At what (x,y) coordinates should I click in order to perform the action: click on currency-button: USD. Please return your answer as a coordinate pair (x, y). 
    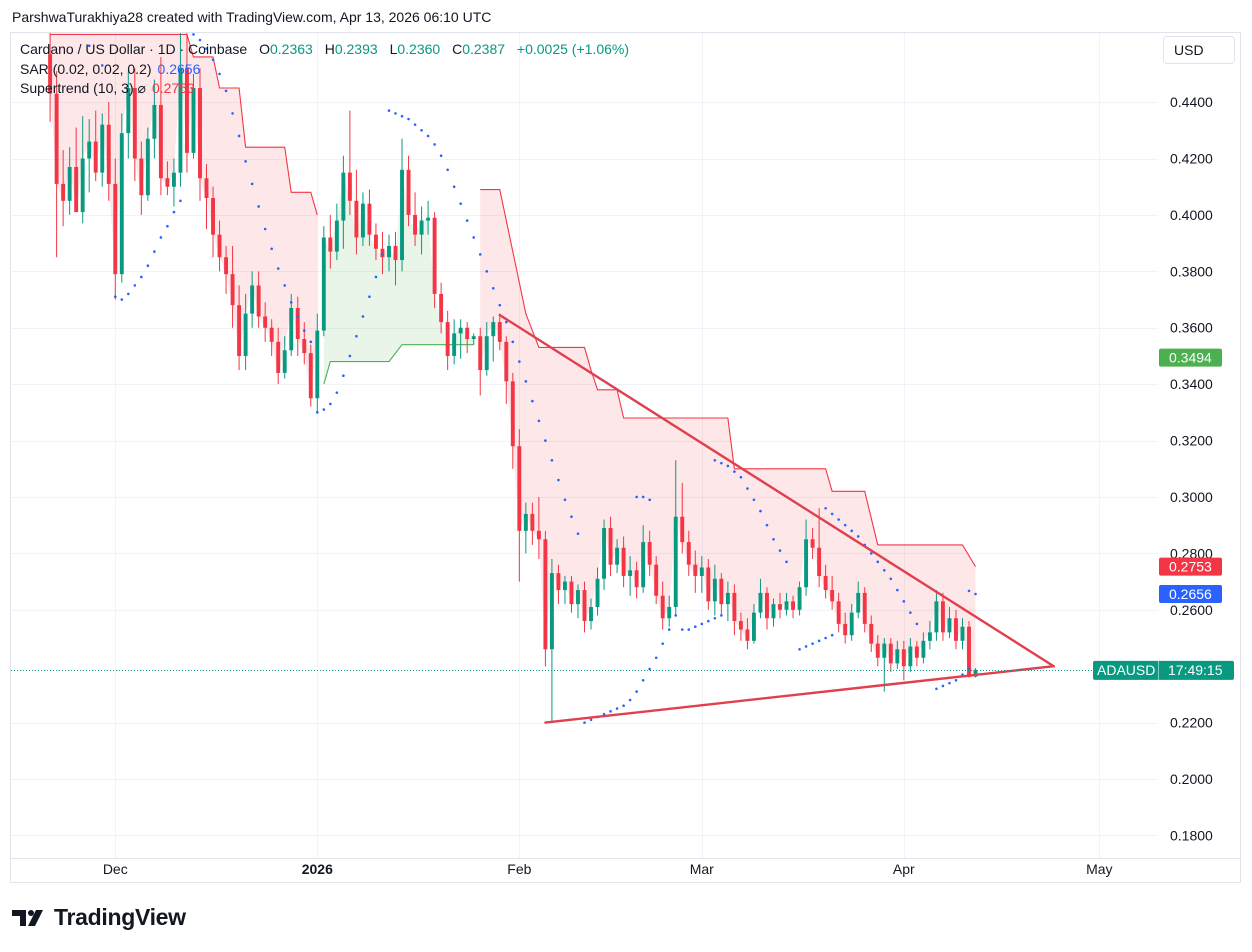
    Looking at the image, I should click on (1199, 50).